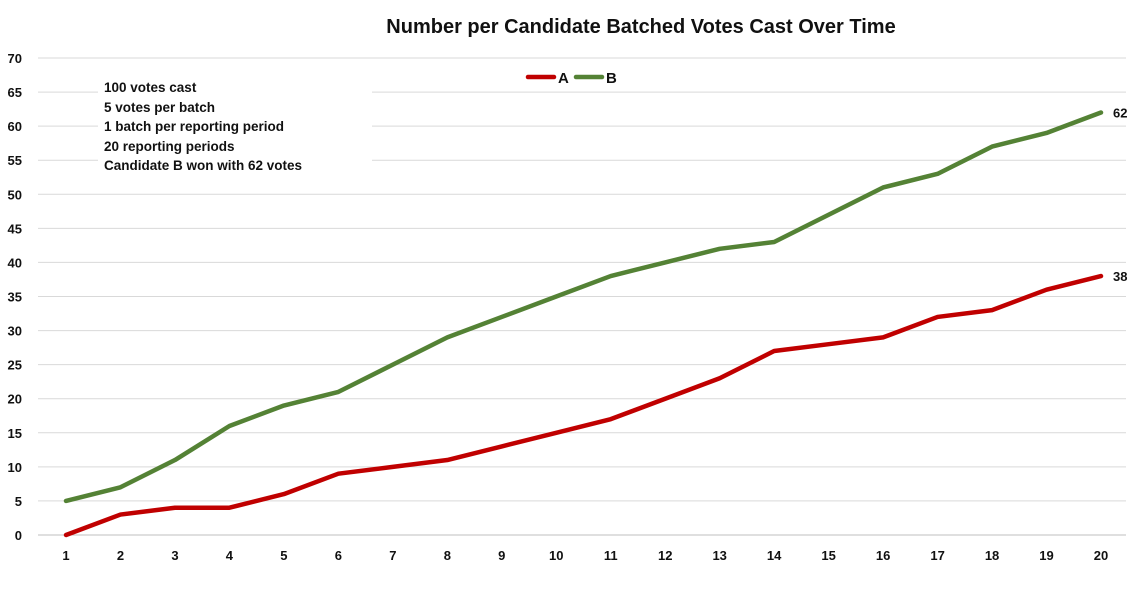 This screenshot has height=611, width=1144. Describe the element at coordinates (774, 555) in the screenshot. I see `x-tick-label: 14` at that location.